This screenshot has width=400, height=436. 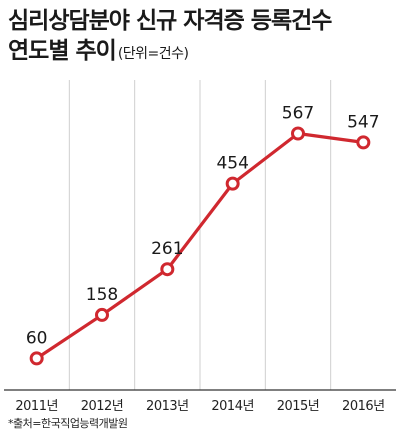 I want to click on source-note: *출처=한국직업능력개발원, so click(x=68, y=423).